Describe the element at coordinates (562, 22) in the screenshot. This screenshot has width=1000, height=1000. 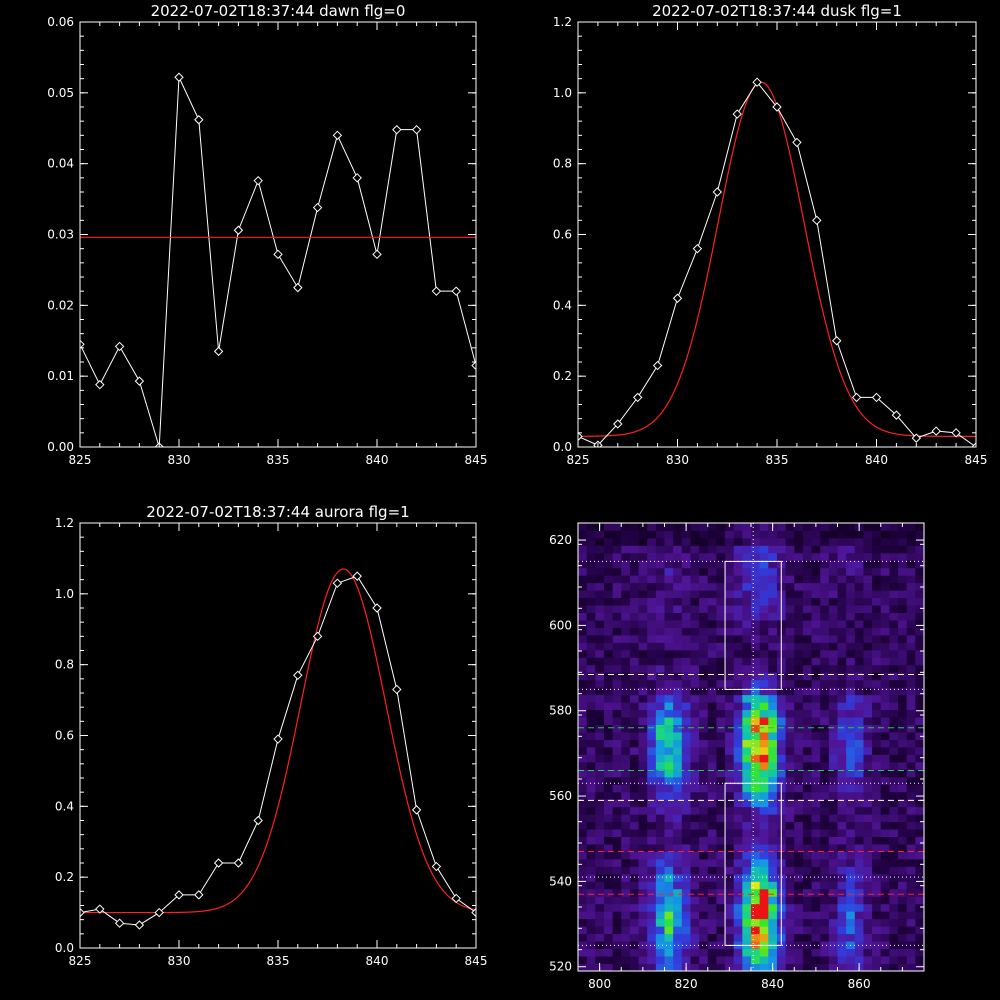
I see `y-tick-label: 1.2` at that location.